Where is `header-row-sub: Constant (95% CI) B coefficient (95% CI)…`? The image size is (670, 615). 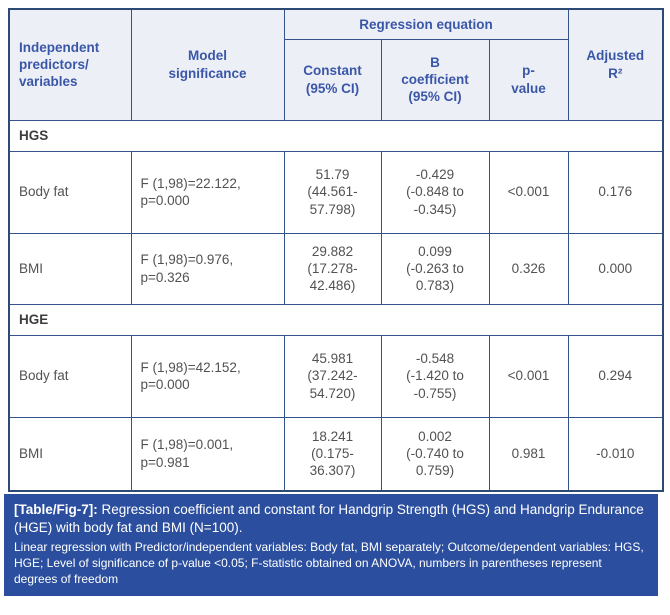 header-row-sub: Constant (95% CI) B coefficient (95% CI)… is located at coordinates (336, 79).